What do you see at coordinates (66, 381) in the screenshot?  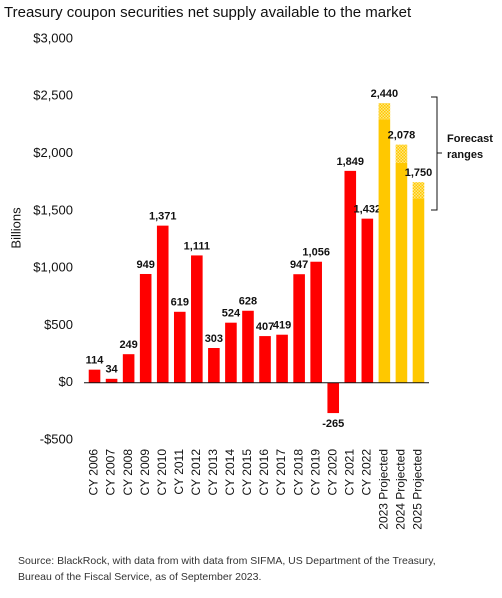 I see `y-tick-label: $0` at bounding box center [66, 381].